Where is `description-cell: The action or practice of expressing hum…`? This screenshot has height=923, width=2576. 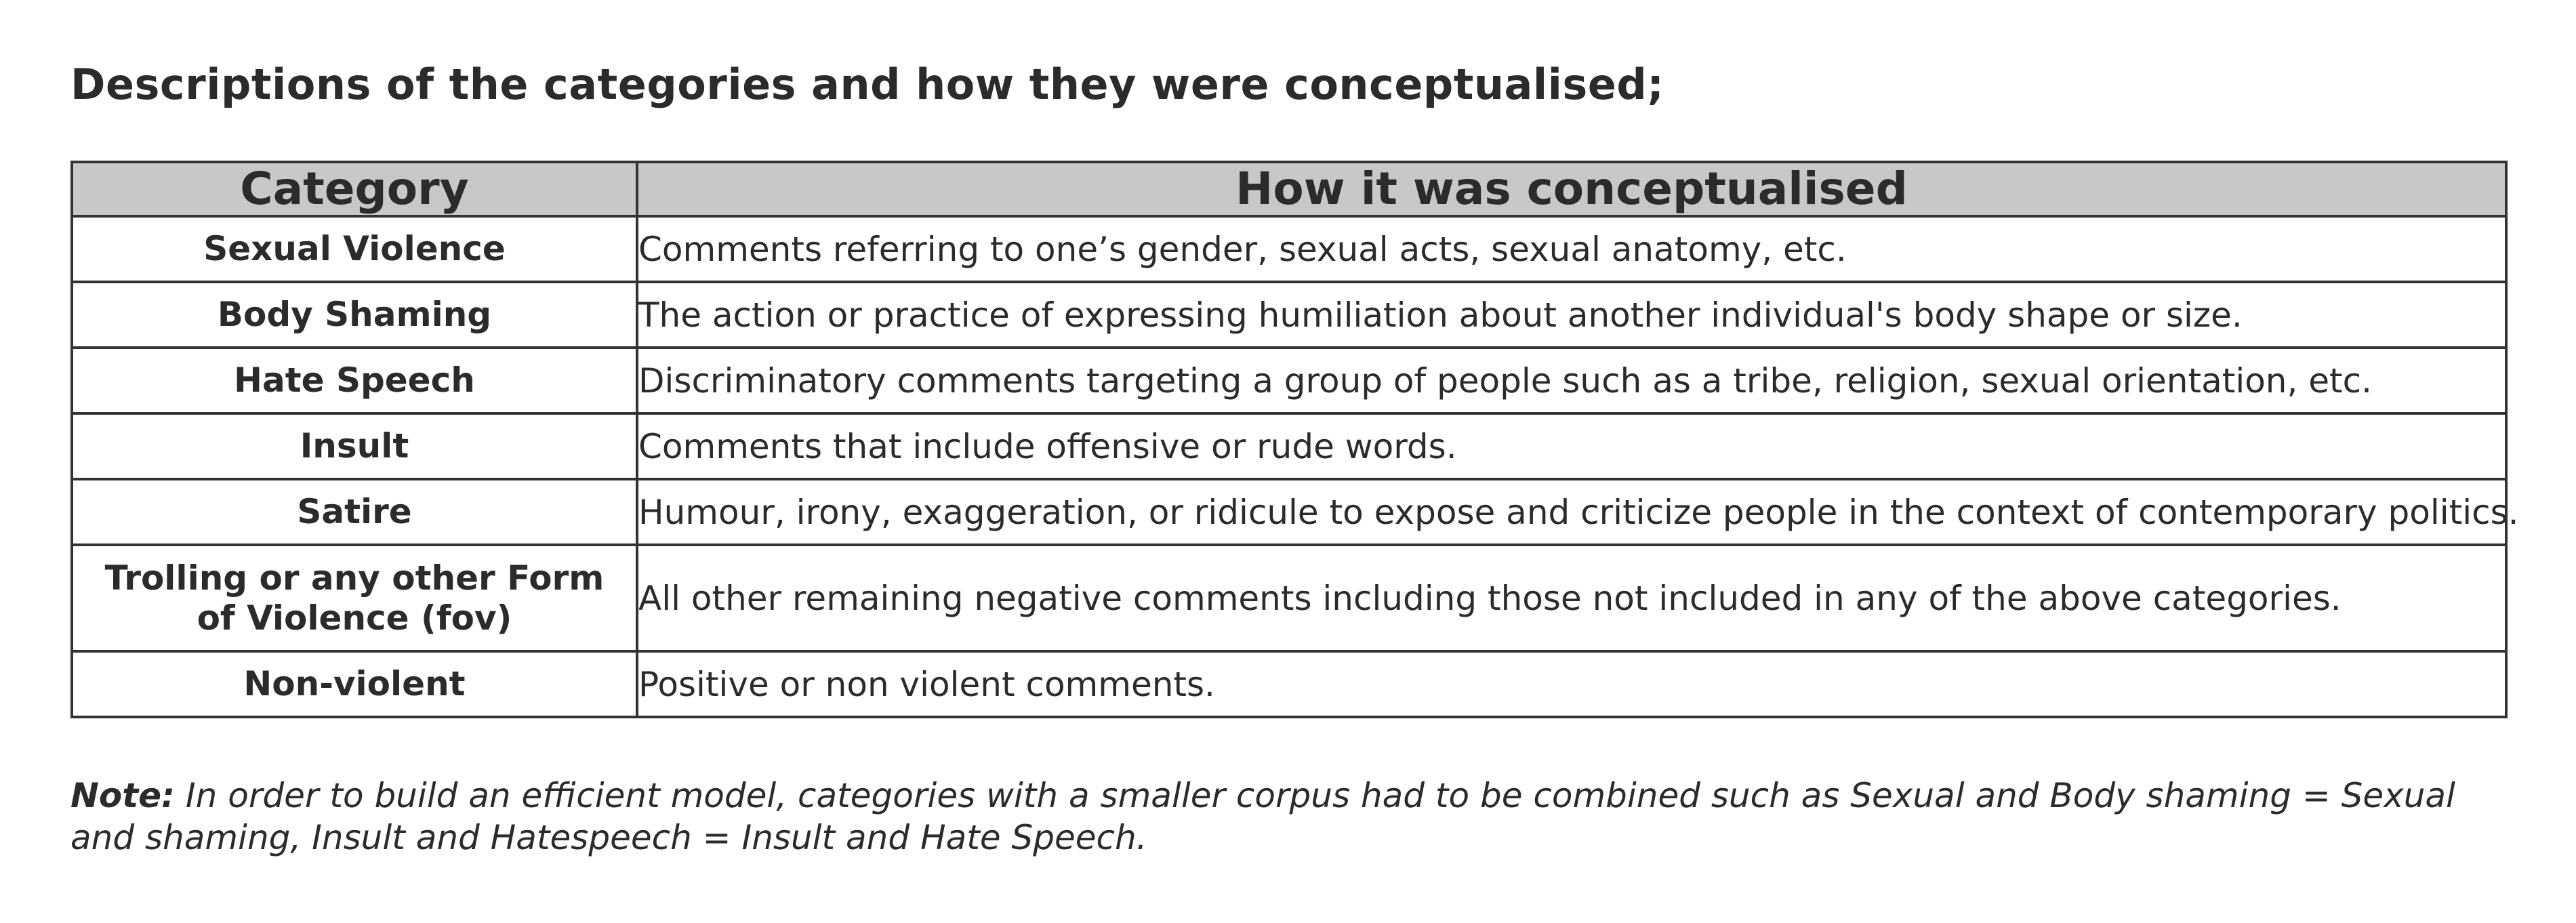
description-cell: The action or practice of expressing hum… is located at coordinates (1572, 315).